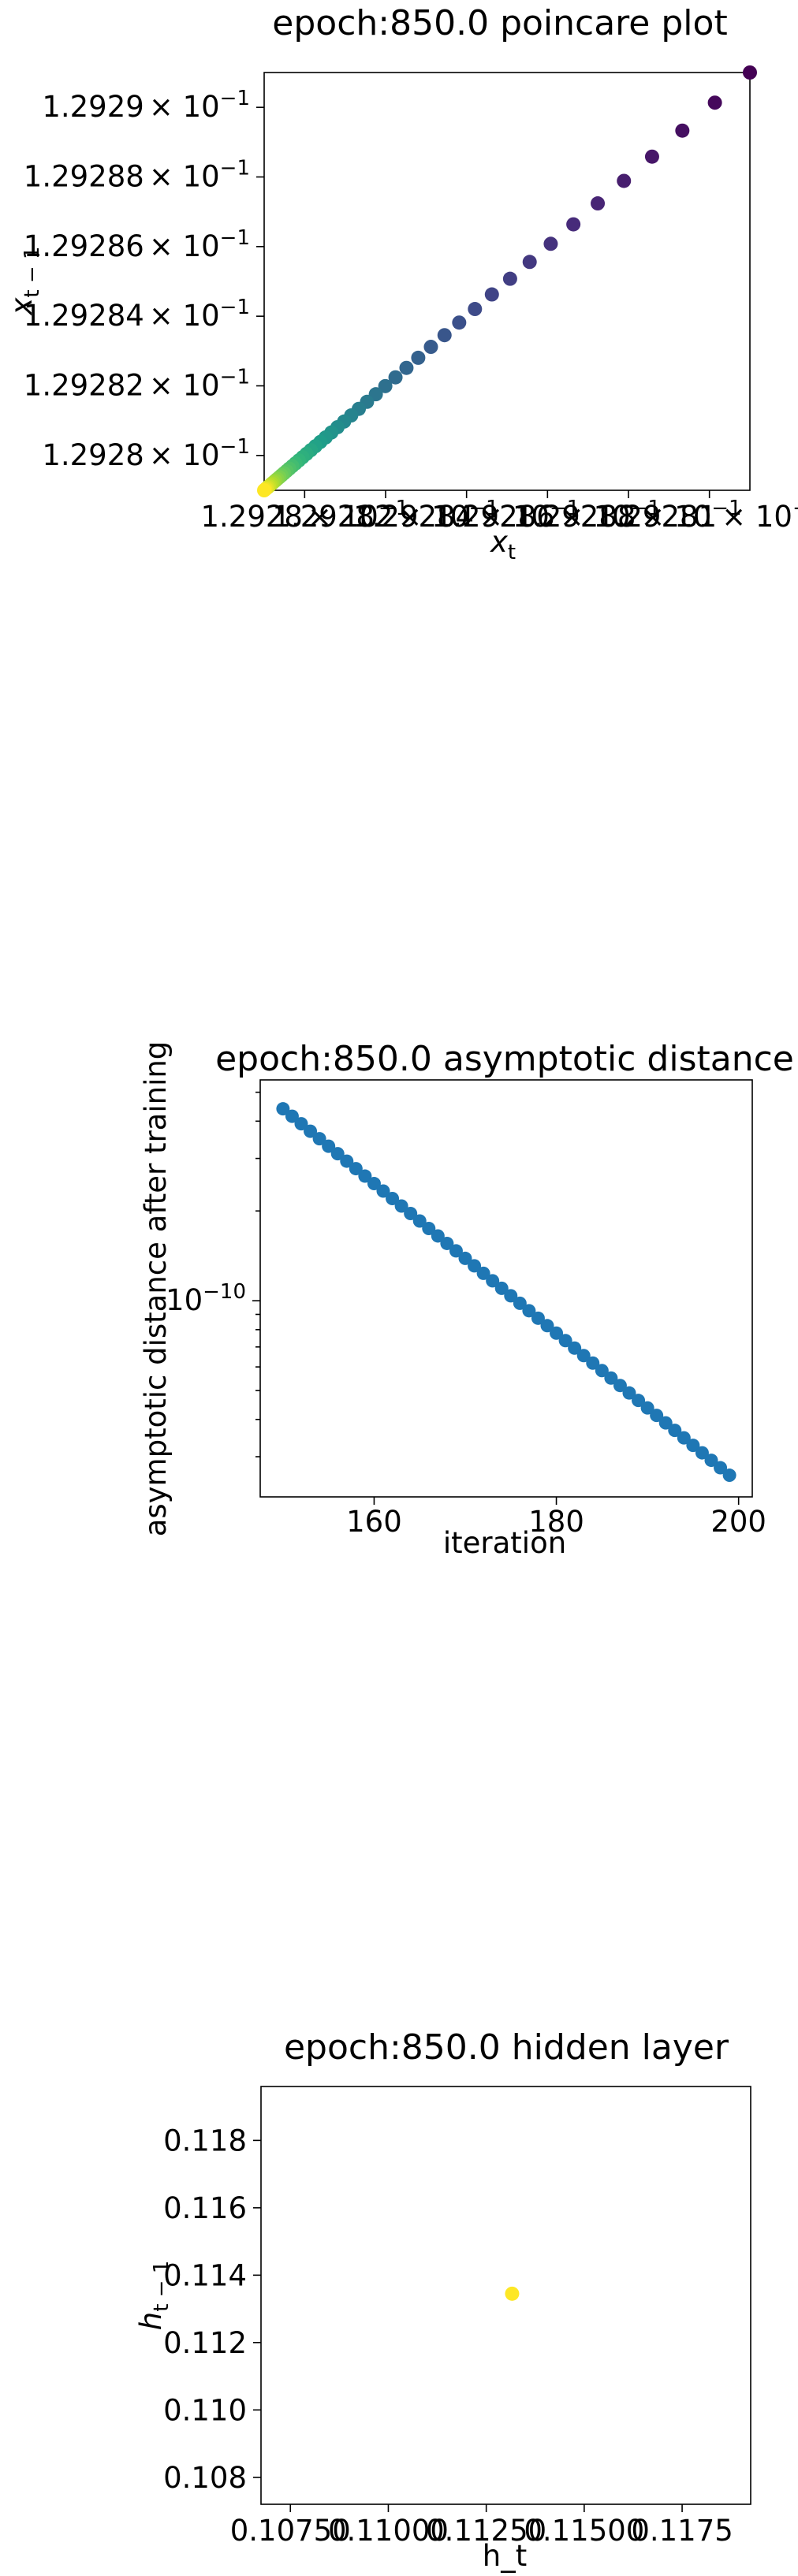  What do you see at coordinates (486, 2531) in the screenshot?
I see `x-tick-label: 0.11250` at bounding box center [486, 2531].